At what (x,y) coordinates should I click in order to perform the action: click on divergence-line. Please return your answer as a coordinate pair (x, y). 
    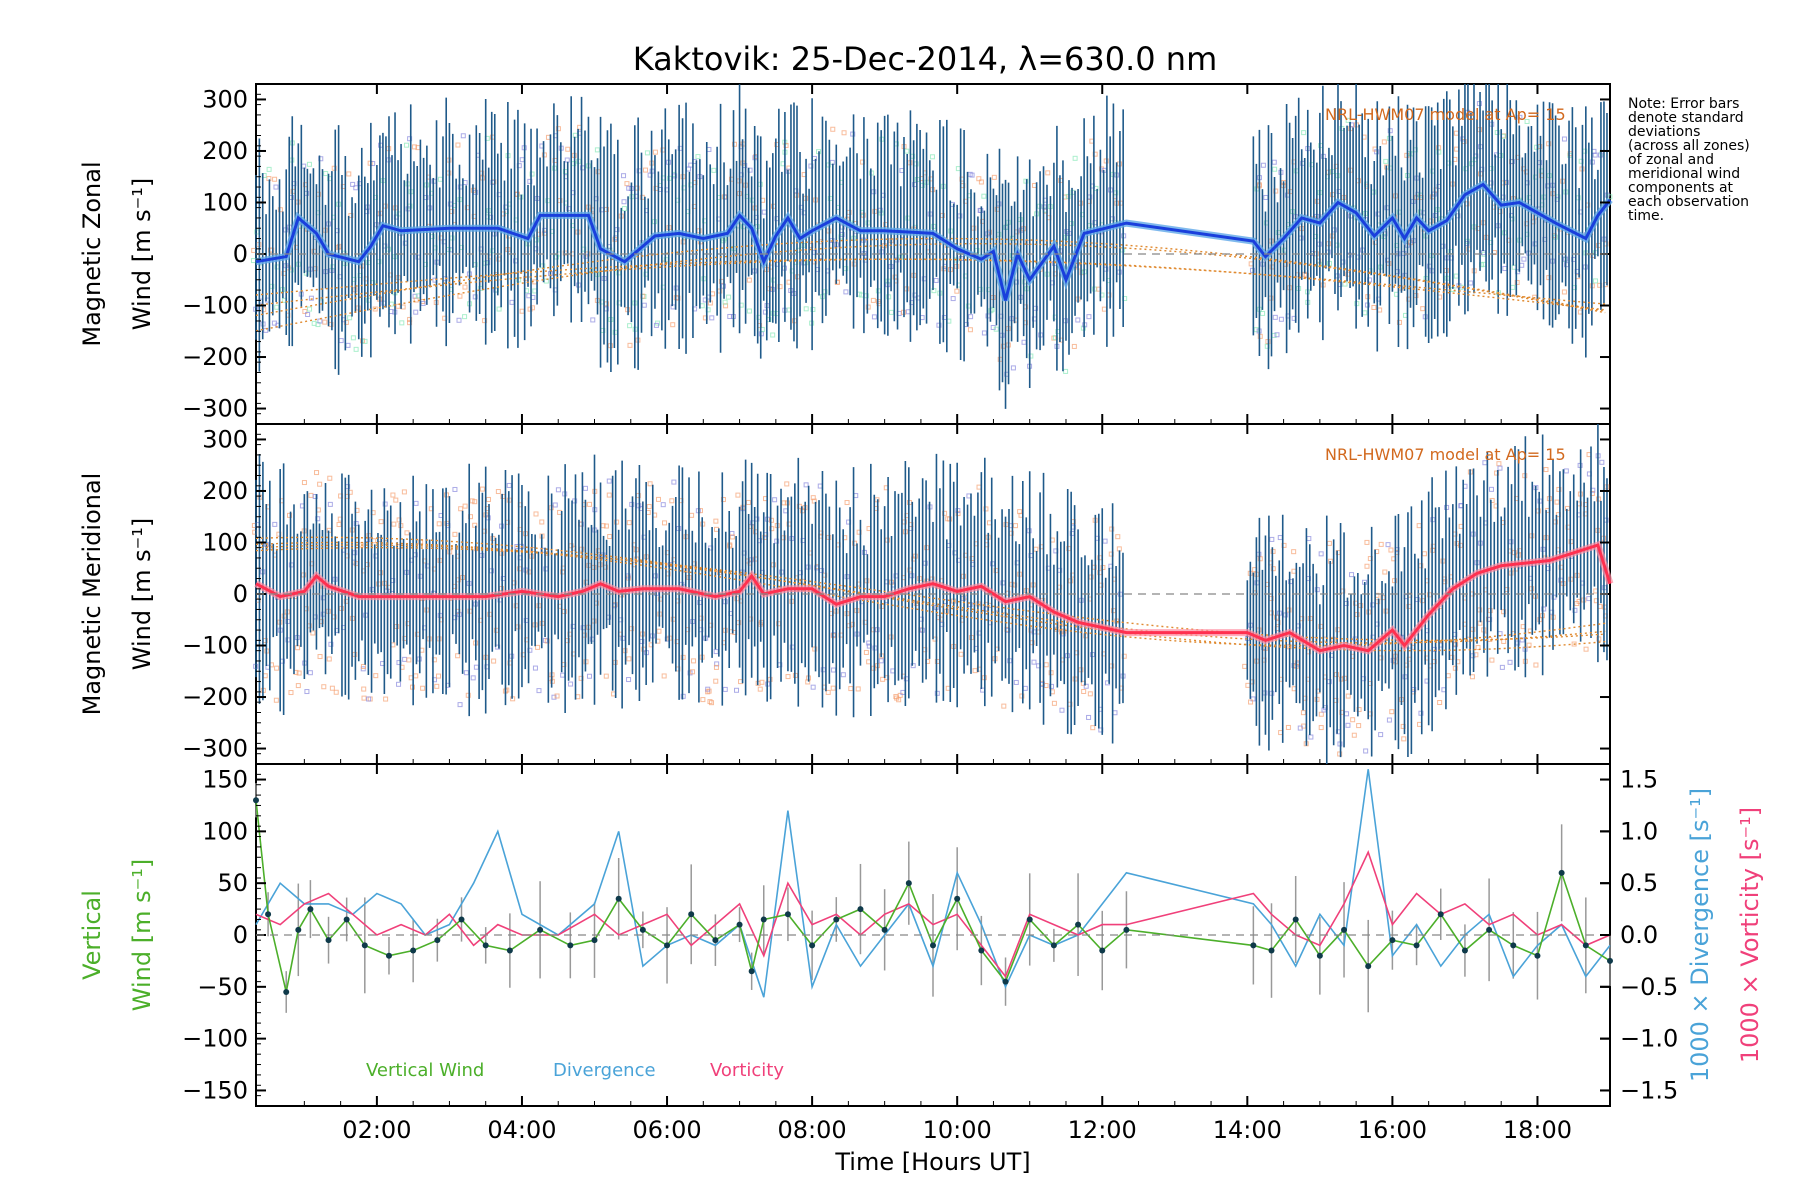
    Looking at the image, I should click on (933, 883).